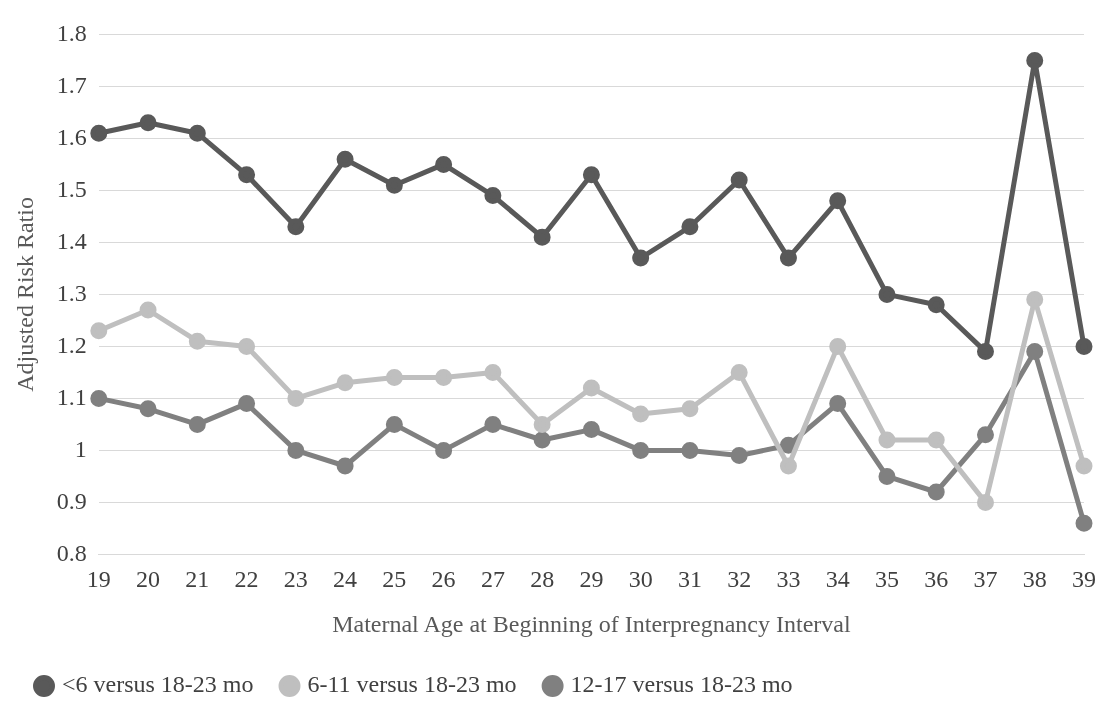 Image resolution: width=1116 pixels, height=717 pixels. What do you see at coordinates (98, 579) in the screenshot?
I see `x-tick-label: 19` at bounding box center [98, 579].